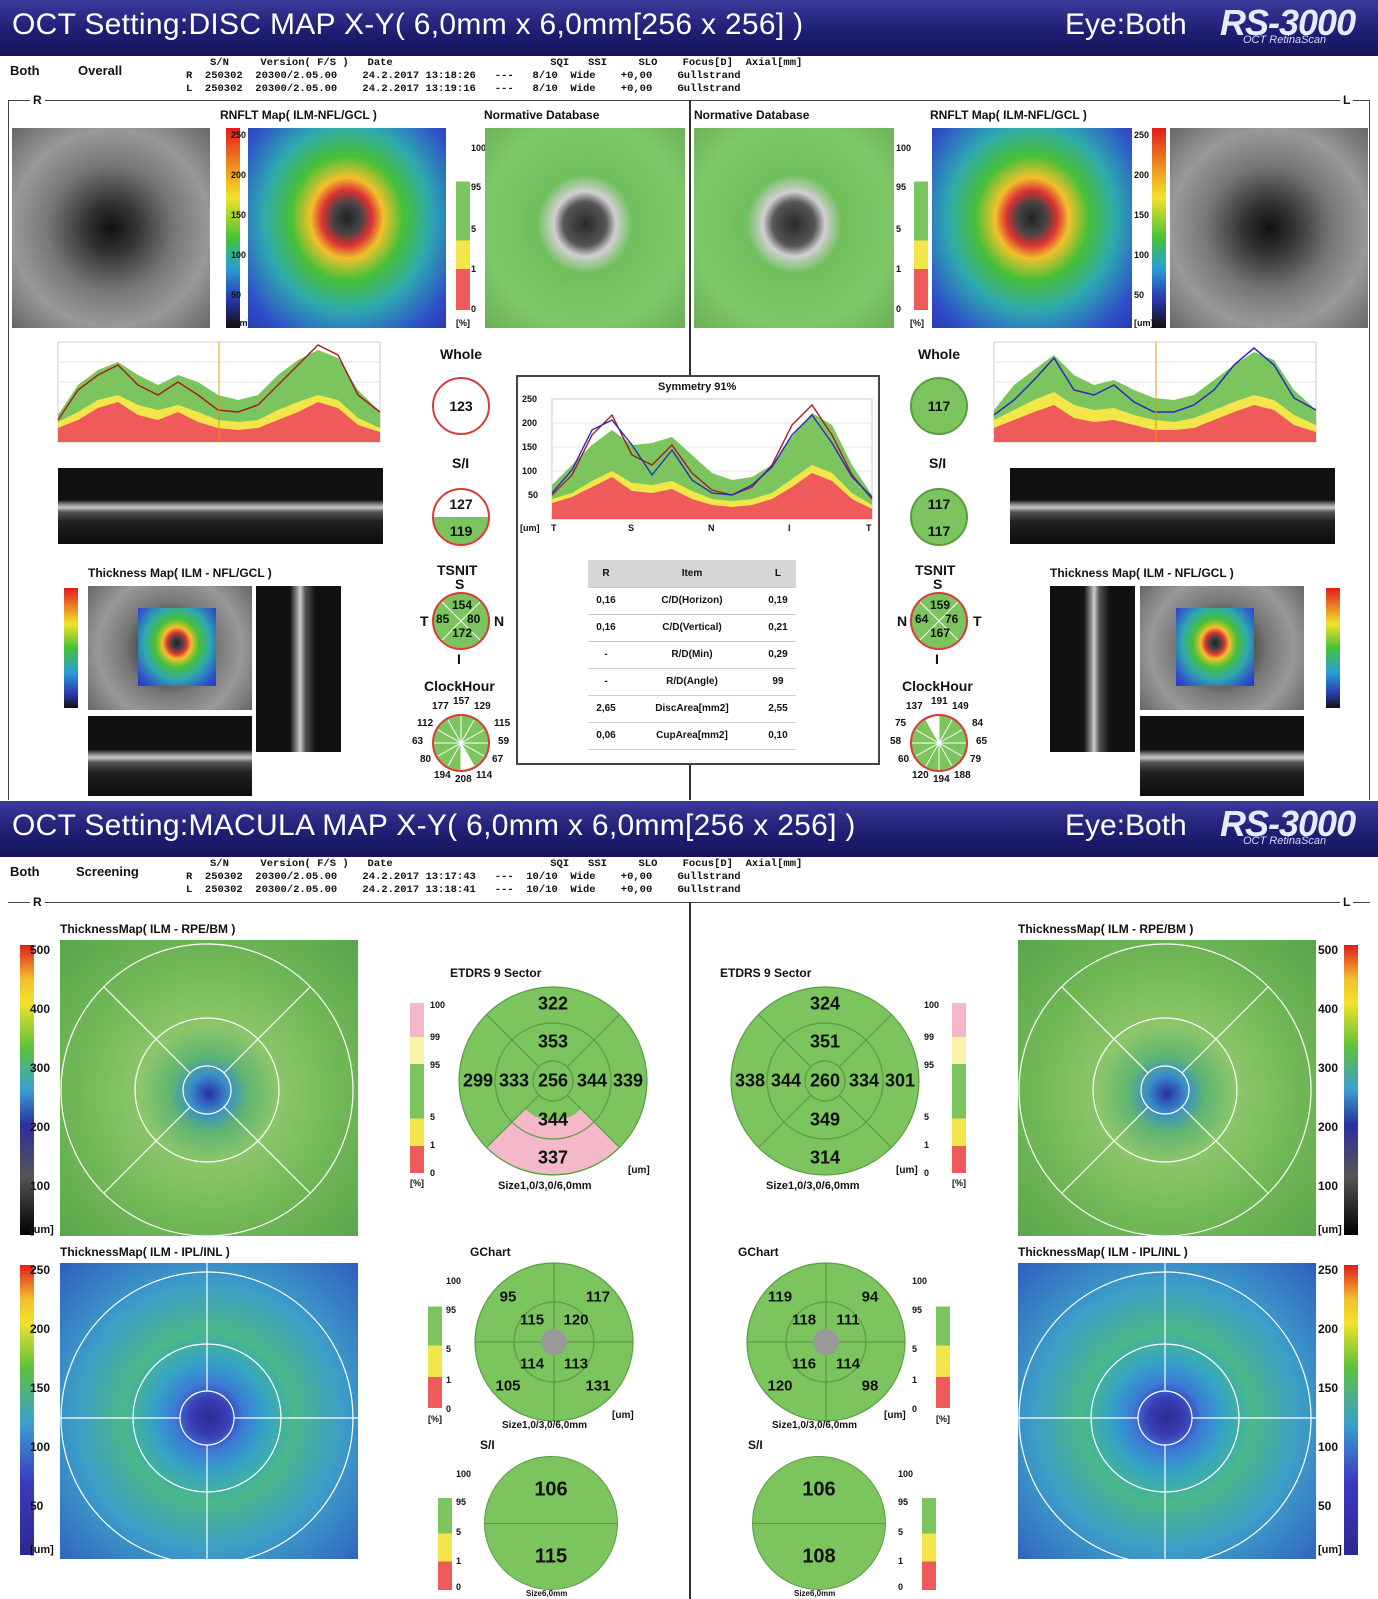 The width and height of the screenshot is (1378, 1599). What do you see at coordinates (901, 1587) in the screenshot?
I see `leg-tick: 0` at bounding box center [901, 1587].